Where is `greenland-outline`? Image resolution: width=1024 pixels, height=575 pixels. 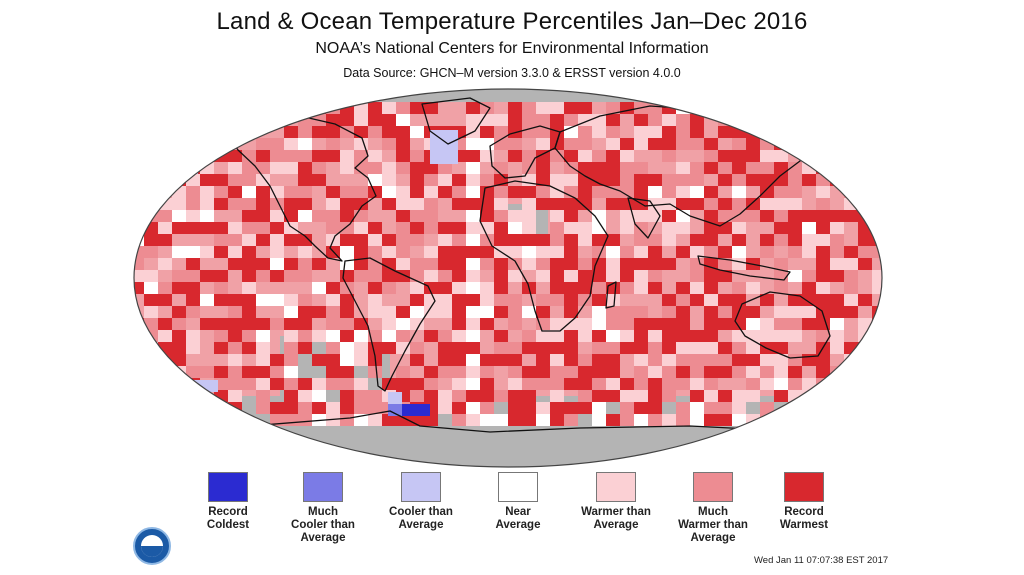 greenland-outline is located at coordinates (456, 121).